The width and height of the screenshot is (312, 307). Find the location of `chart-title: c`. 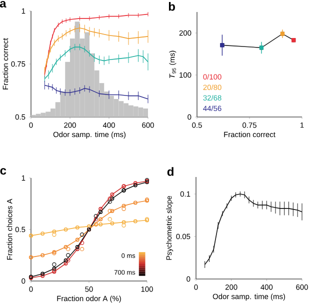

chart-title: c is located at coordinates (3, 171).